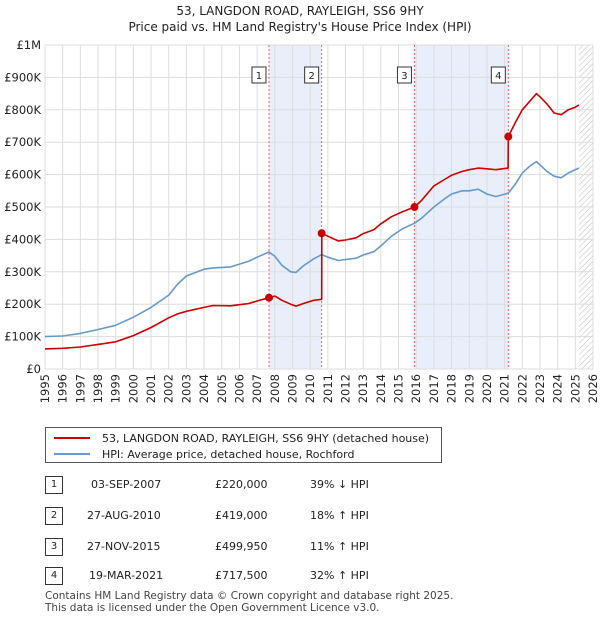 The height and width of the screenshot is (620, 600). Describe the element at coordinates (169, 388) in the screenshot. I see `x-tick-label: 2002` at that location.